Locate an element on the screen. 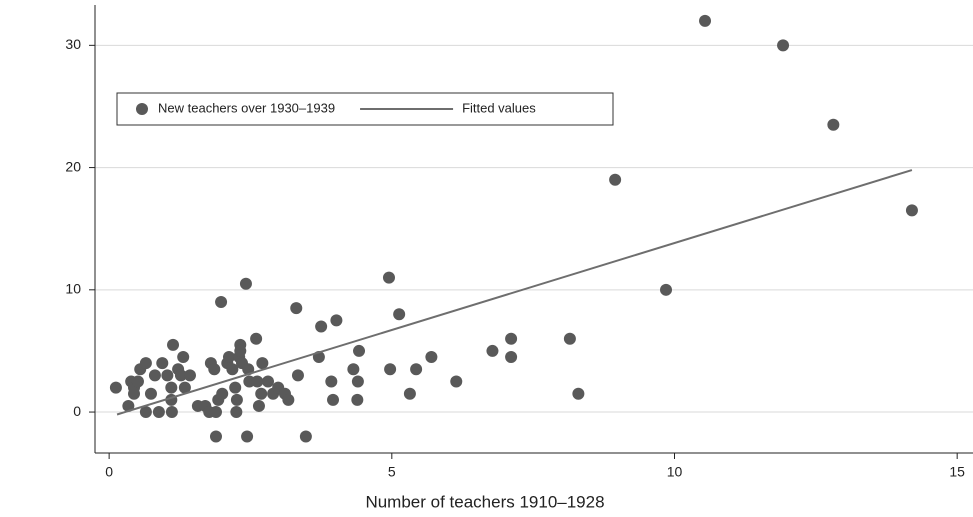 This screenshot has width=973, height=517. x-axis-label: Number of teachers 1910–1928 is located at coordinates (484, 501).